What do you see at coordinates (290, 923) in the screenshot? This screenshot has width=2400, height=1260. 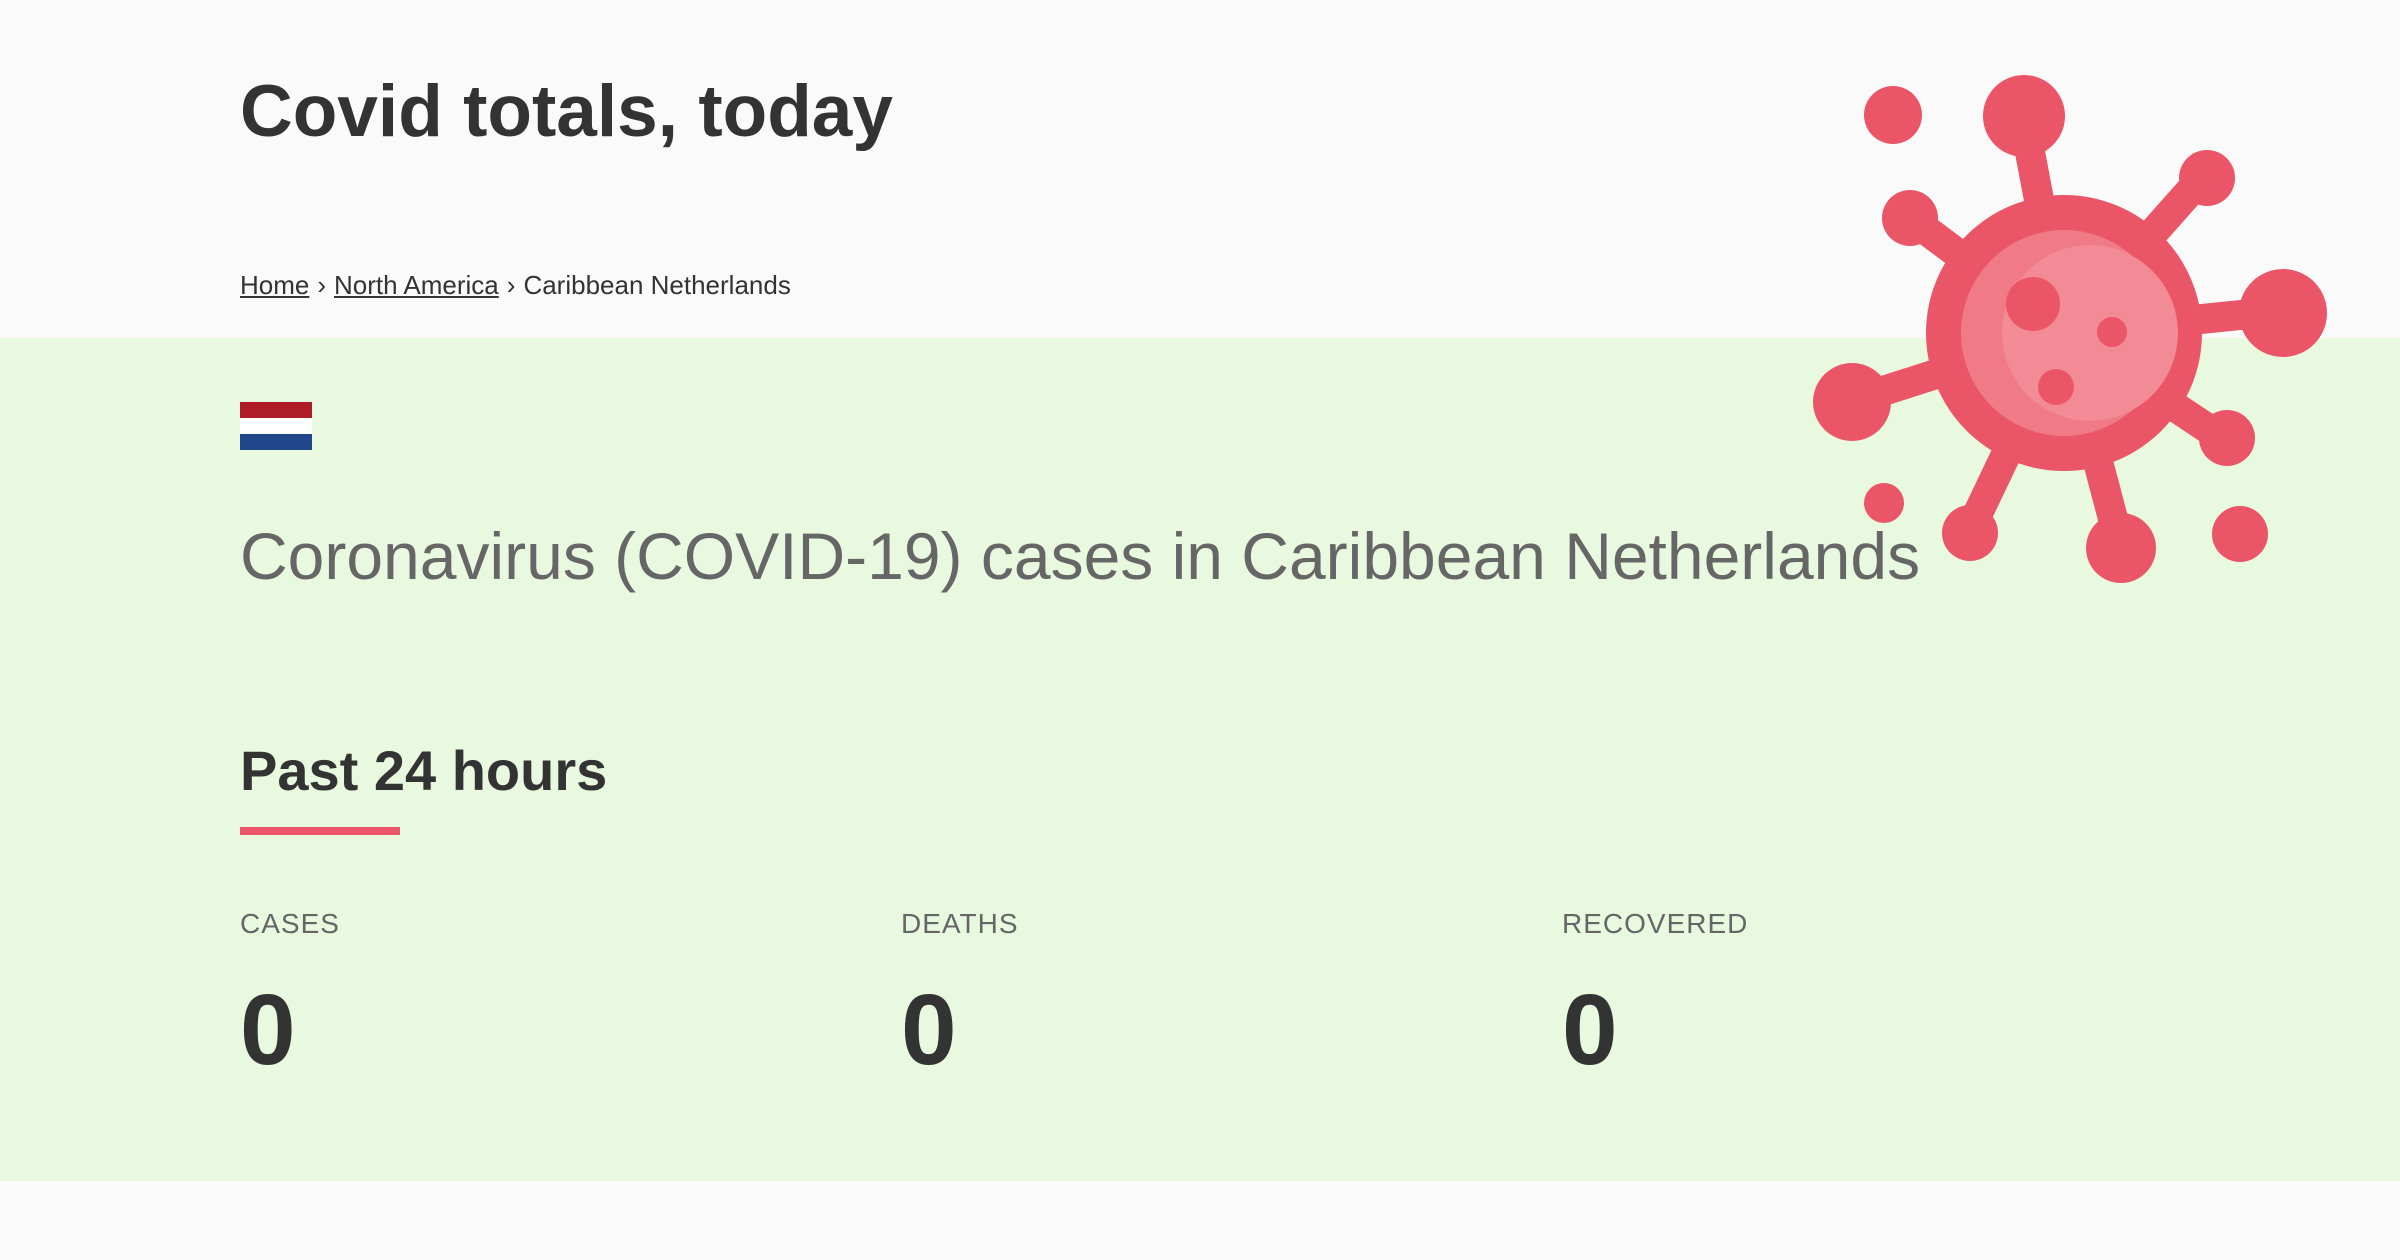 I see `cases-label: CASES` at bounding box center [290, 923].